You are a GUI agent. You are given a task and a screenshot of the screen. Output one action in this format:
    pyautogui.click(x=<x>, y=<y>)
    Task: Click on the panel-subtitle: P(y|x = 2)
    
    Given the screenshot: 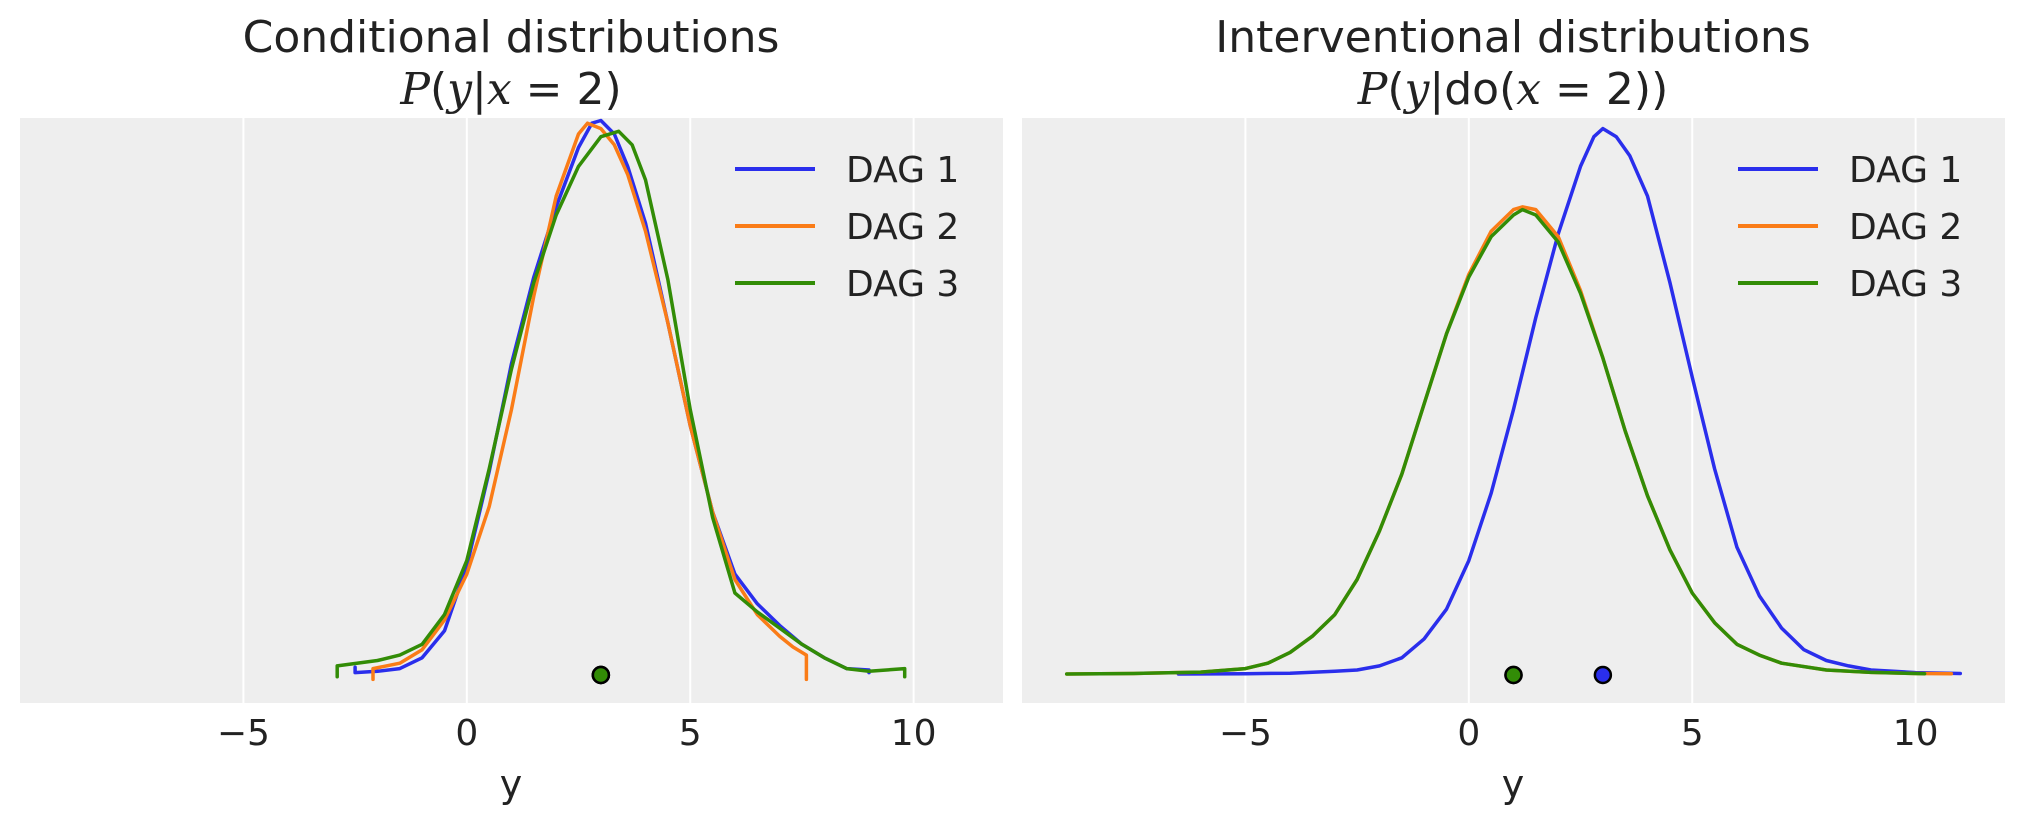 What is the action you would take?
    pyautogui.click(x=510, y=89)
    